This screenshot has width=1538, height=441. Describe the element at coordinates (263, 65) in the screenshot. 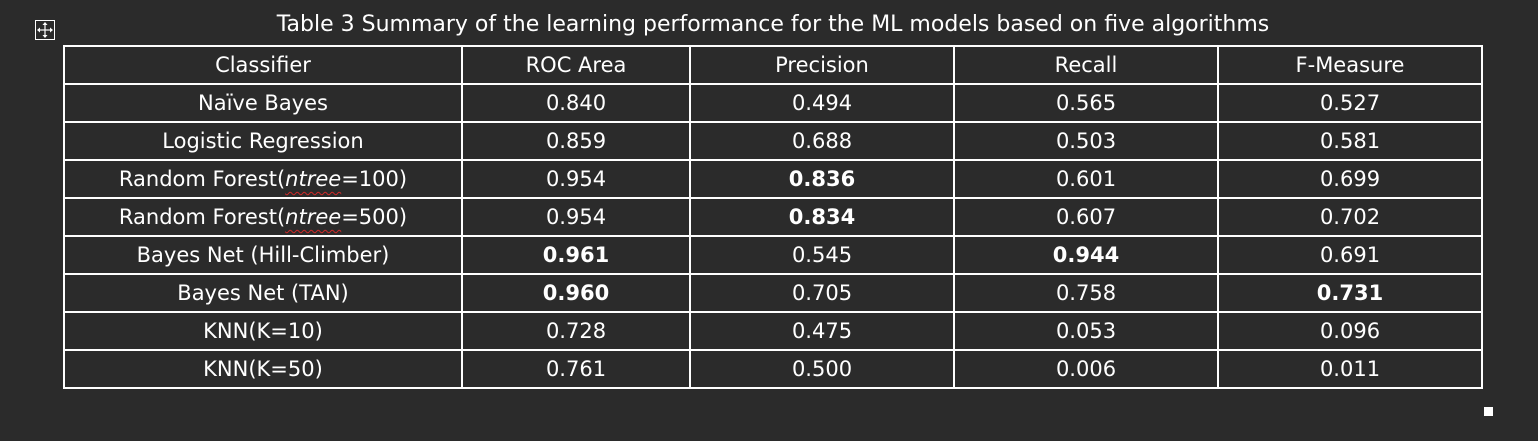

I see `header-cell-classifier: Classifier` at that location.